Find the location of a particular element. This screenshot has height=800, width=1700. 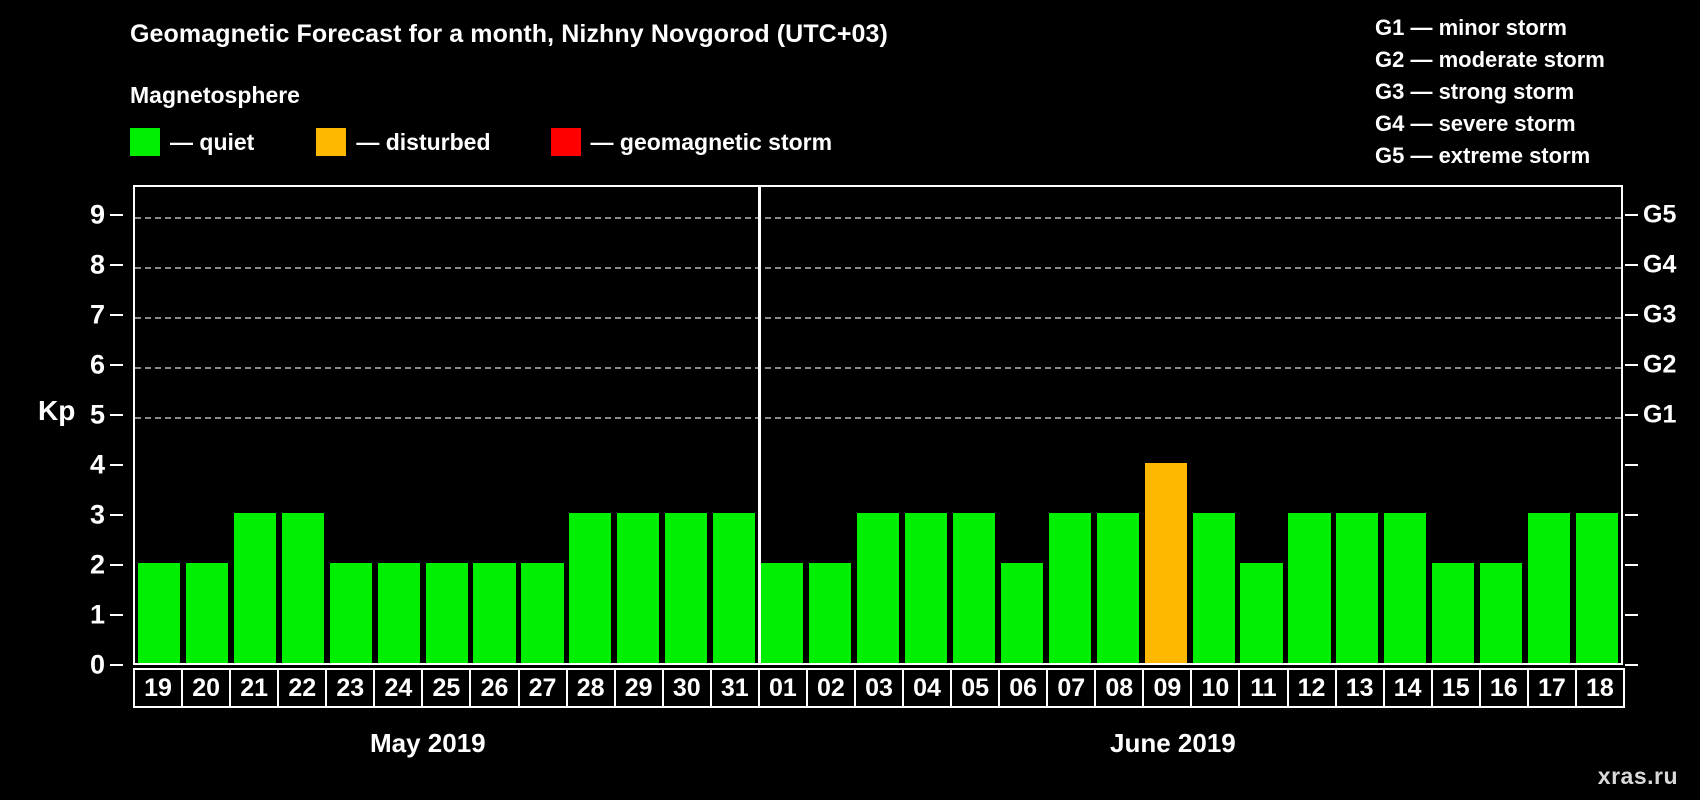

date-cell: 11 is located at coordinates (1263, 688).